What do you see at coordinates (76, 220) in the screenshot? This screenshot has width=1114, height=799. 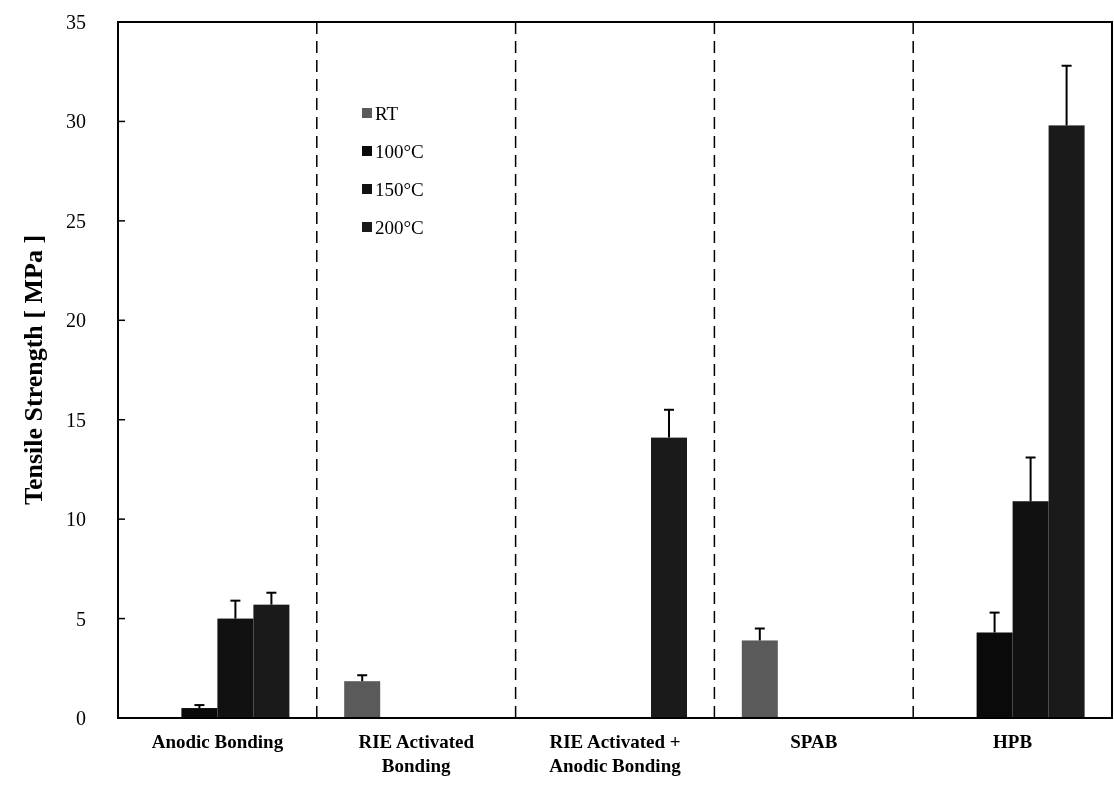 I see `y-tick-label: 25` at bounding box center [76, 220].